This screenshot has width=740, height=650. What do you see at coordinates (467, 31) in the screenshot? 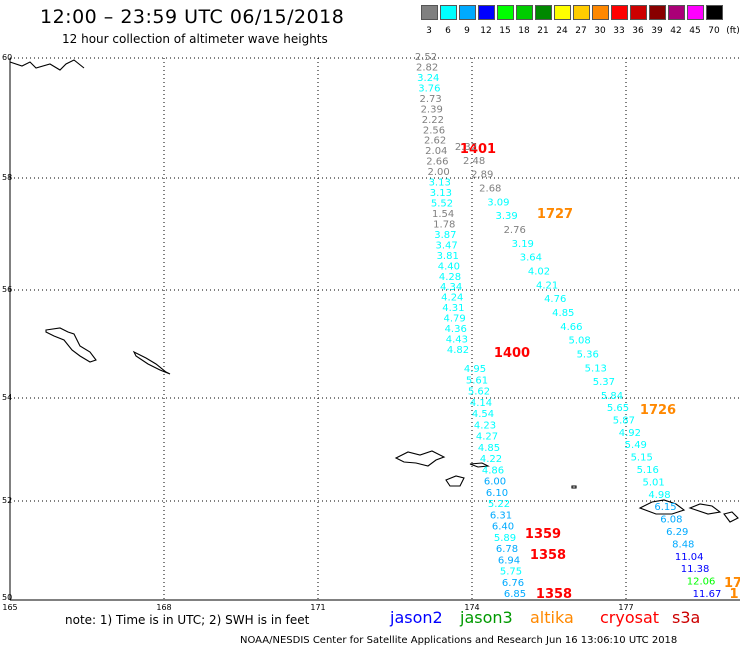
I see `scale-label: 9` at bounding box center [467, 31].